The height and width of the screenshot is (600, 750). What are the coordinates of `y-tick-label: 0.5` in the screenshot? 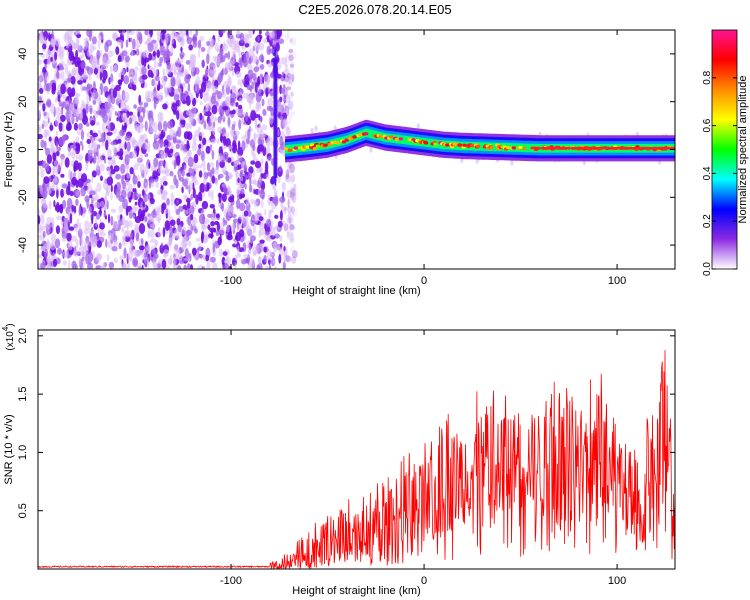 It's located at (23, 510).